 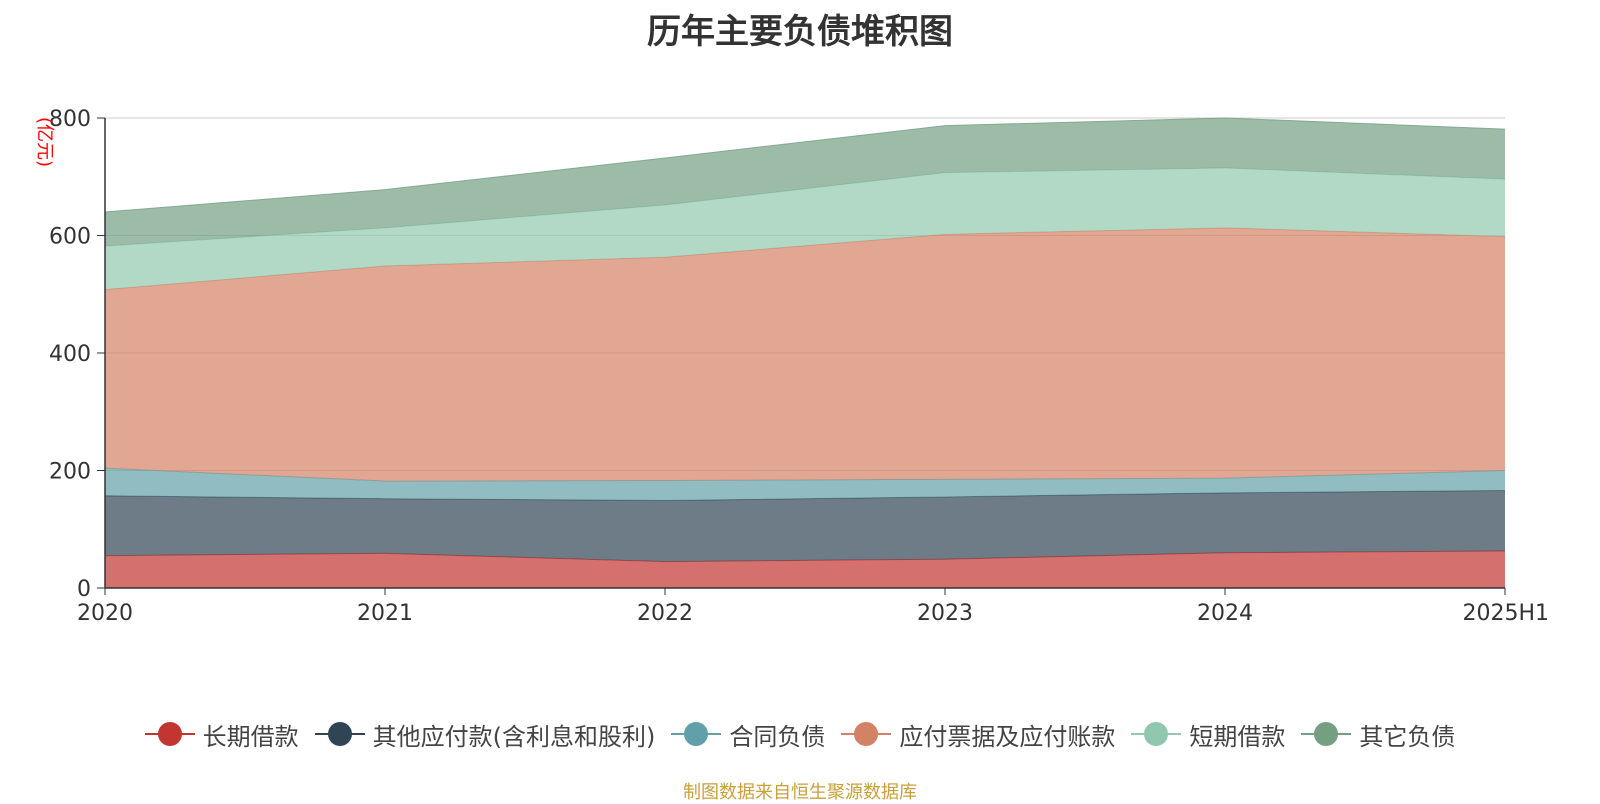 What do you see at coordinates (70, 354) in the screenshot?
I see `y-tick-label: 400` at bounding box center [70, 354].